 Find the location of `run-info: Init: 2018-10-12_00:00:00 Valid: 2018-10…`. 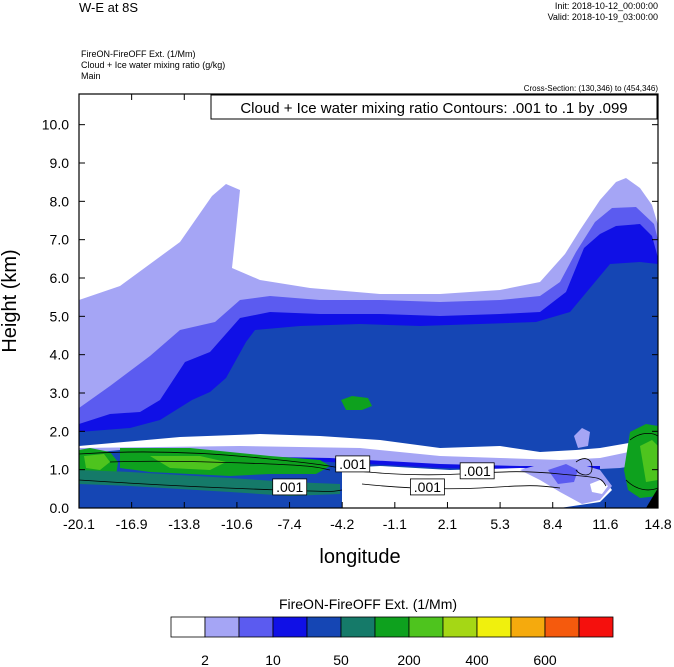

run-info: Init: 2018-10-12_00:00:00 Valid: 2018-10… is located at coordinates (603, 12).